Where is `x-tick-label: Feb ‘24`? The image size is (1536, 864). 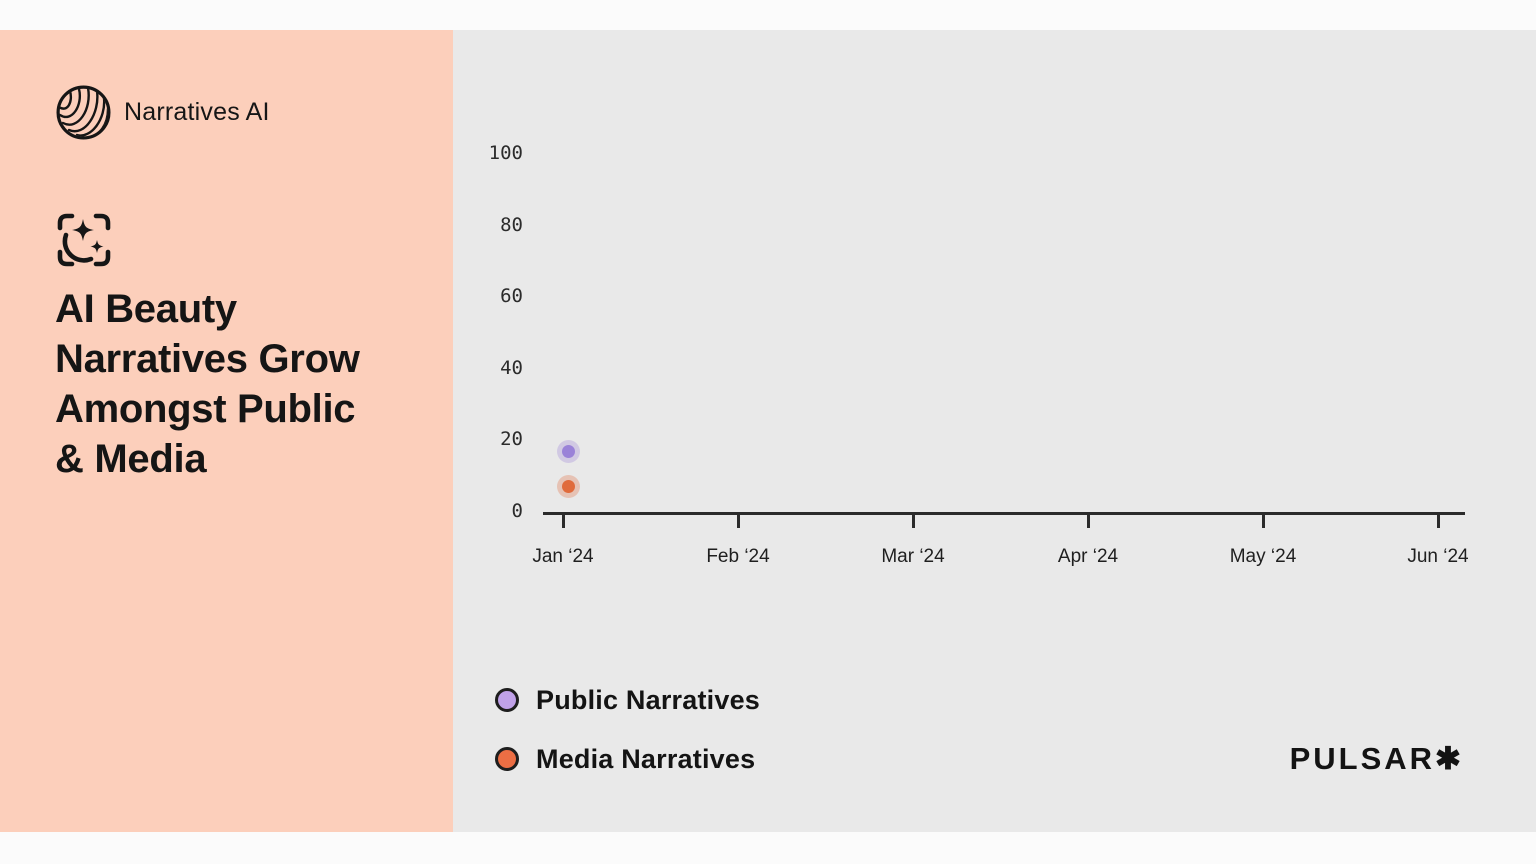 x-tick-label: Feb ‘24 is located at coordinates (738, 556).